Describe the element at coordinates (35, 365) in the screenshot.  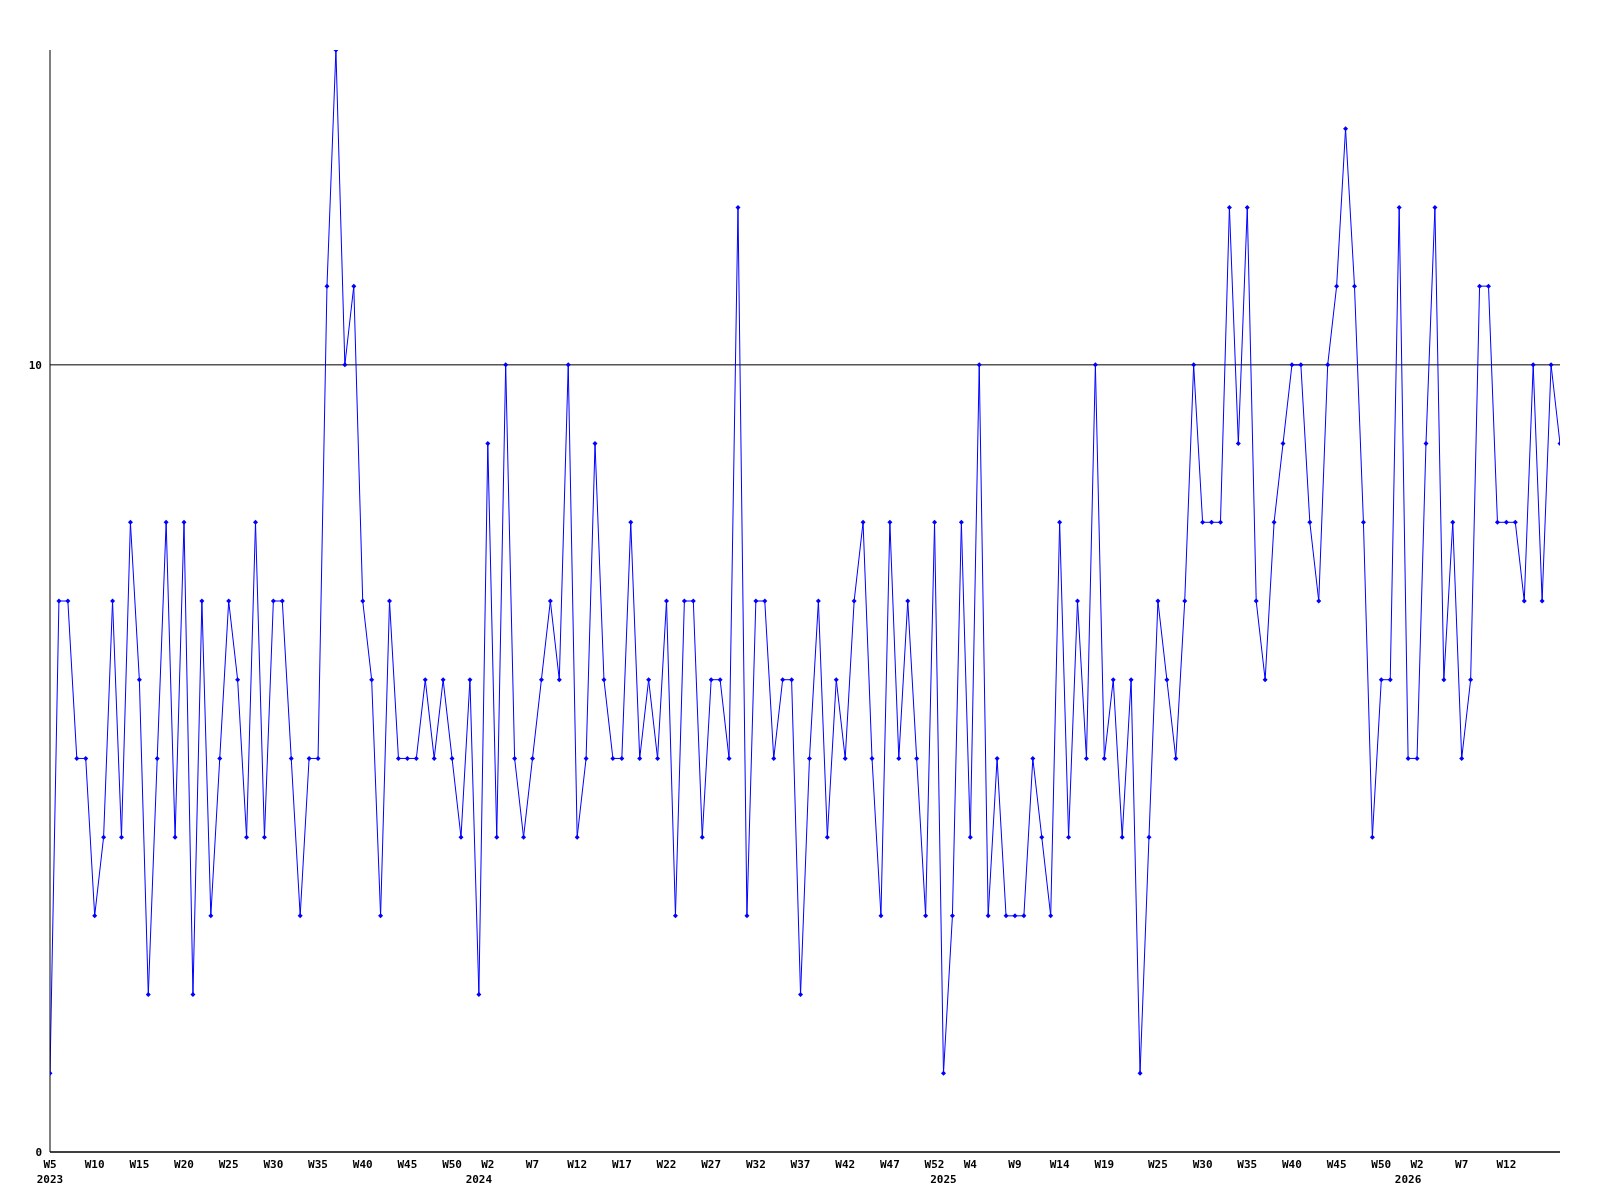
I see `y-tick-label: 10` at that location.